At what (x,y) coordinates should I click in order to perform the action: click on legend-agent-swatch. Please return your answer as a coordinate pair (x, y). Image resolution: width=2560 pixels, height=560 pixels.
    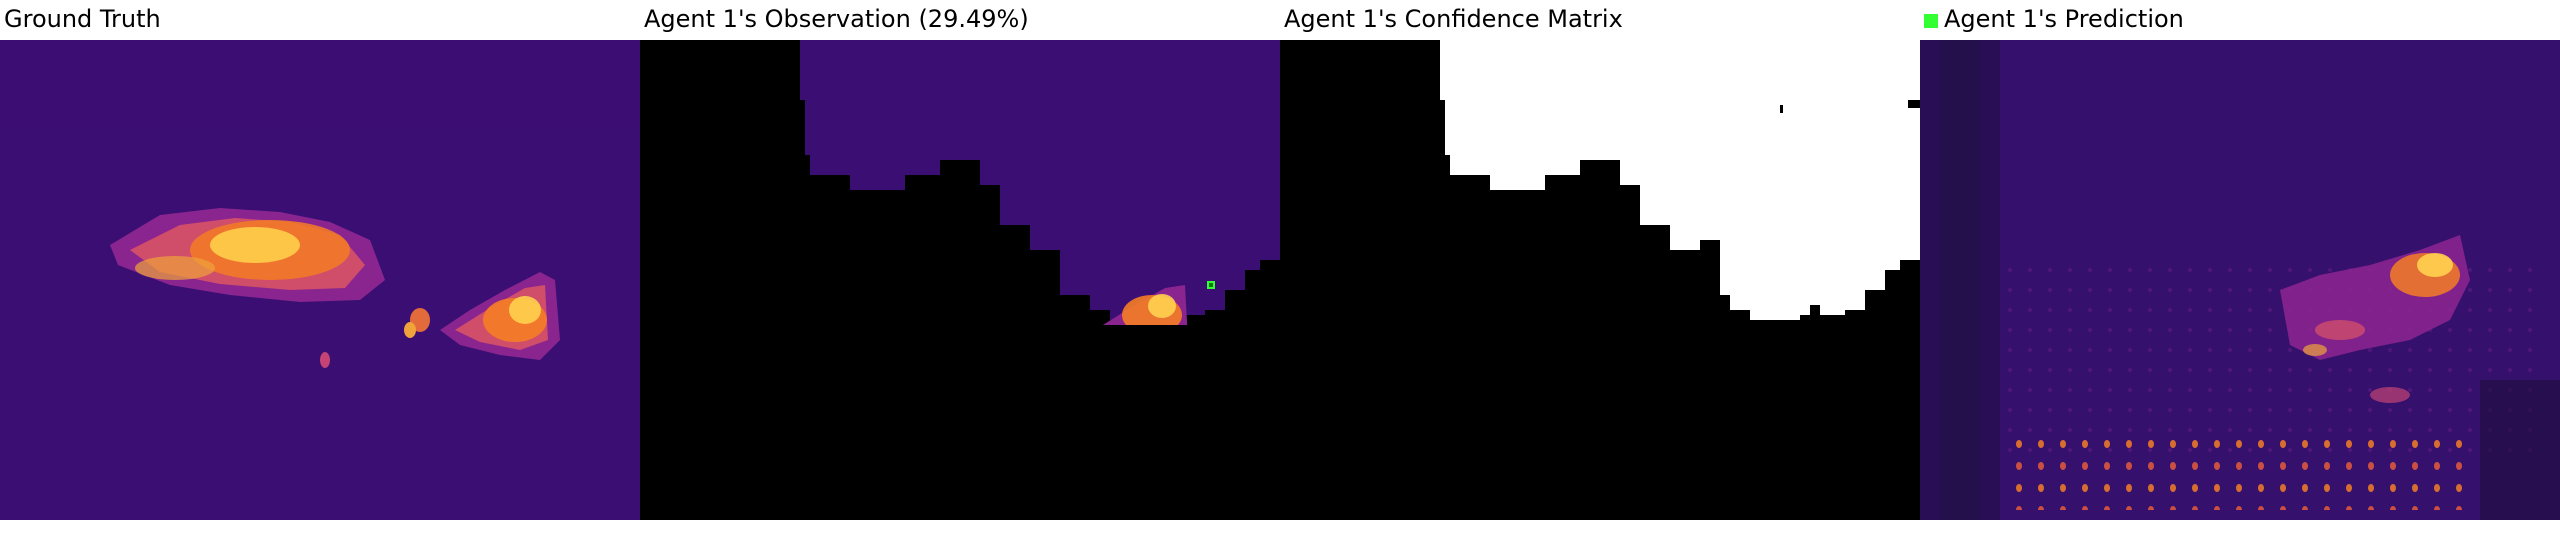
    Looking at the image, I should click on (1931, 21).